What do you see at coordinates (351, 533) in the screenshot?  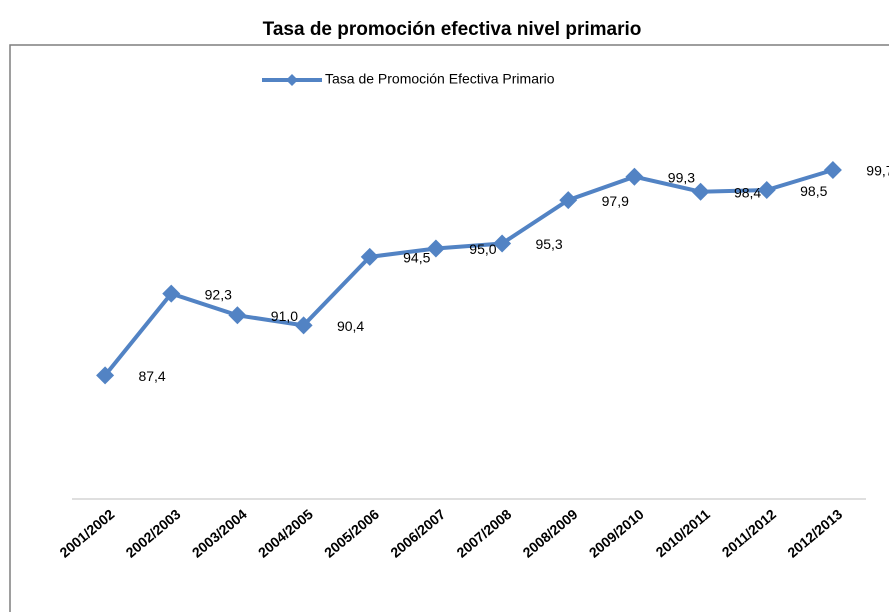 I see `x-tick-label: 2005/2006` at bounding box center [351, 533].